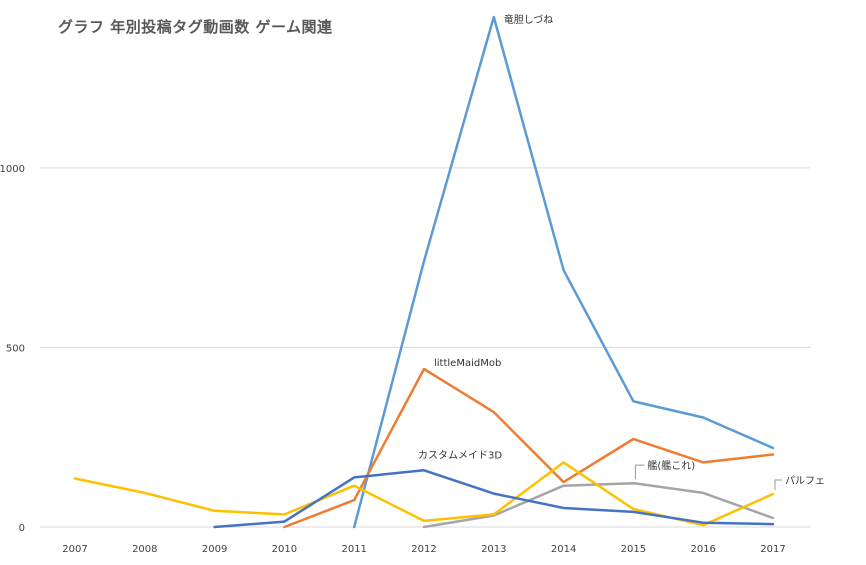  Describe the element at coordinates (528, 19) in the screenshot. I see `series-label-0: 竜胆しづね` at that location.